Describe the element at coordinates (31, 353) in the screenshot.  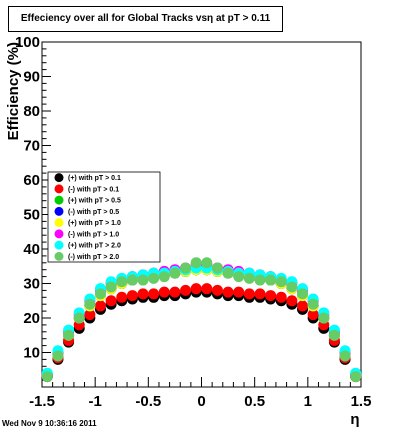
I see `y-tick-label: 10` at that location.